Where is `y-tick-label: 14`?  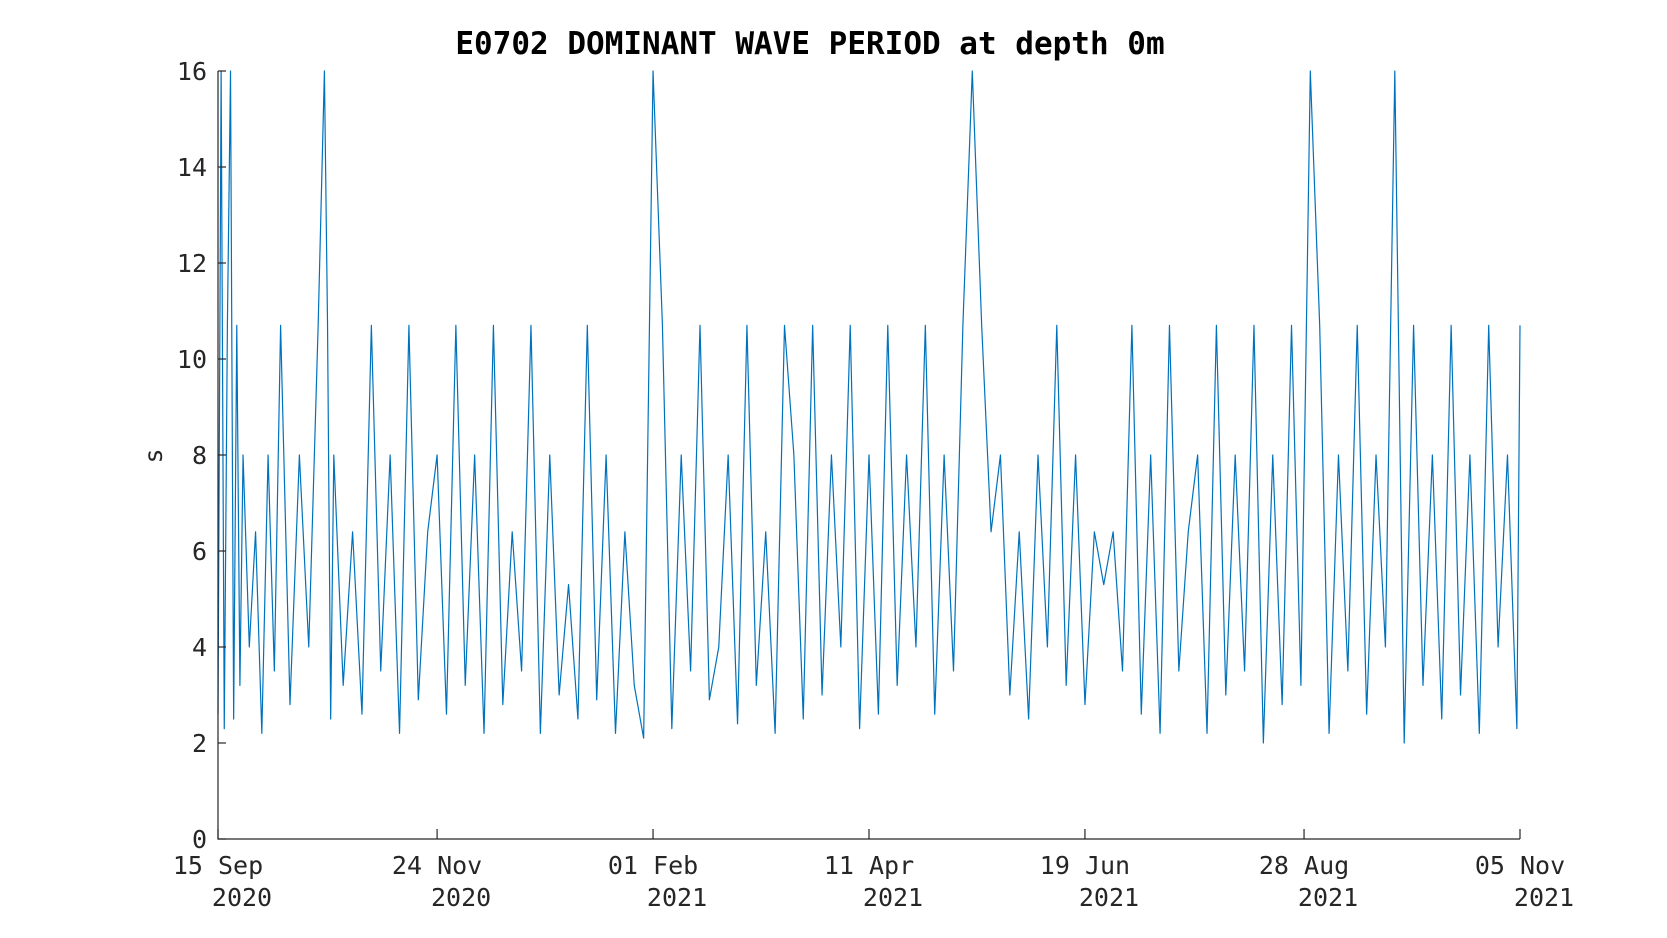 y-tick-label: 14 is located at coordinates (192, 167).